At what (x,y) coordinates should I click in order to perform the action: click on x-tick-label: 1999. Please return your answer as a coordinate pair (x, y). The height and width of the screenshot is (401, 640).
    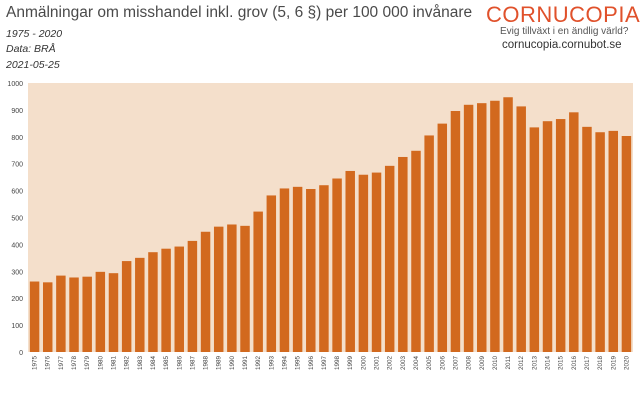
    Looking at the image, I should click on (350, 363).